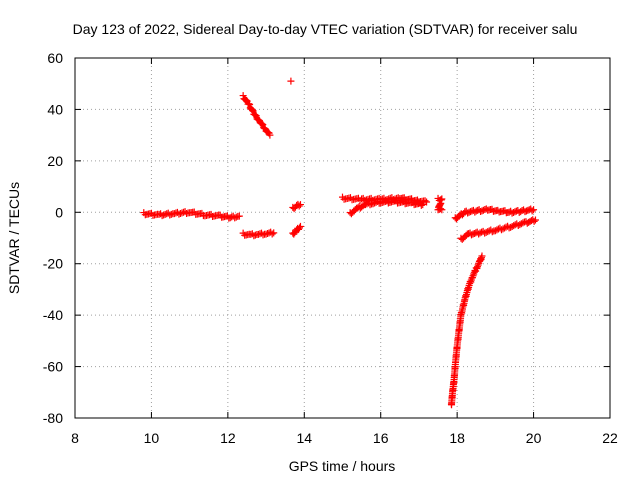 This screenshot has height=480, width=640. Describe the element at coordinates (55, 161) in the screenshot. I see `y-tick-label: 20` at that location.